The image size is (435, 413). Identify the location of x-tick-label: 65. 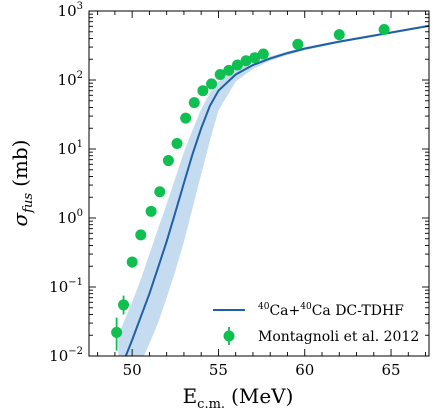
(390, 370).